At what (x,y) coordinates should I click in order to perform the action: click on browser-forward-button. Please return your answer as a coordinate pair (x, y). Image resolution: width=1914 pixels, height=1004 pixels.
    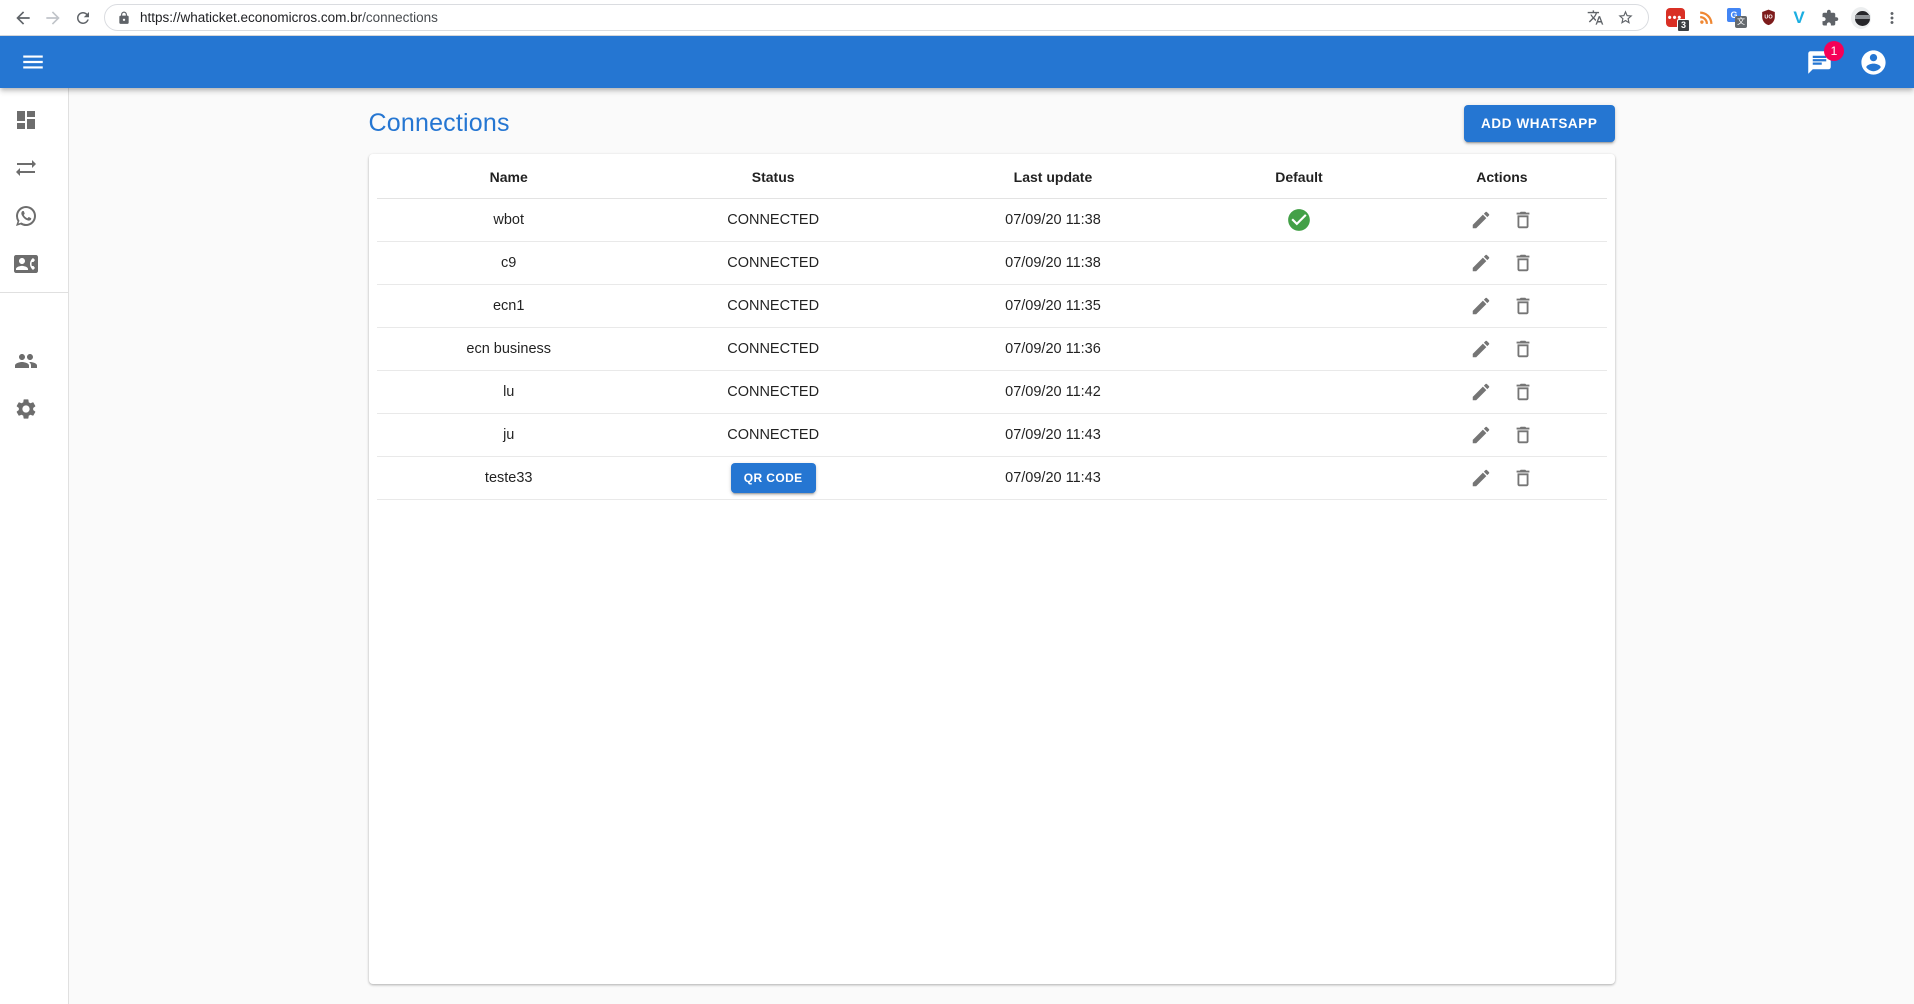
    Looking at the image, I should click on (53, 18).